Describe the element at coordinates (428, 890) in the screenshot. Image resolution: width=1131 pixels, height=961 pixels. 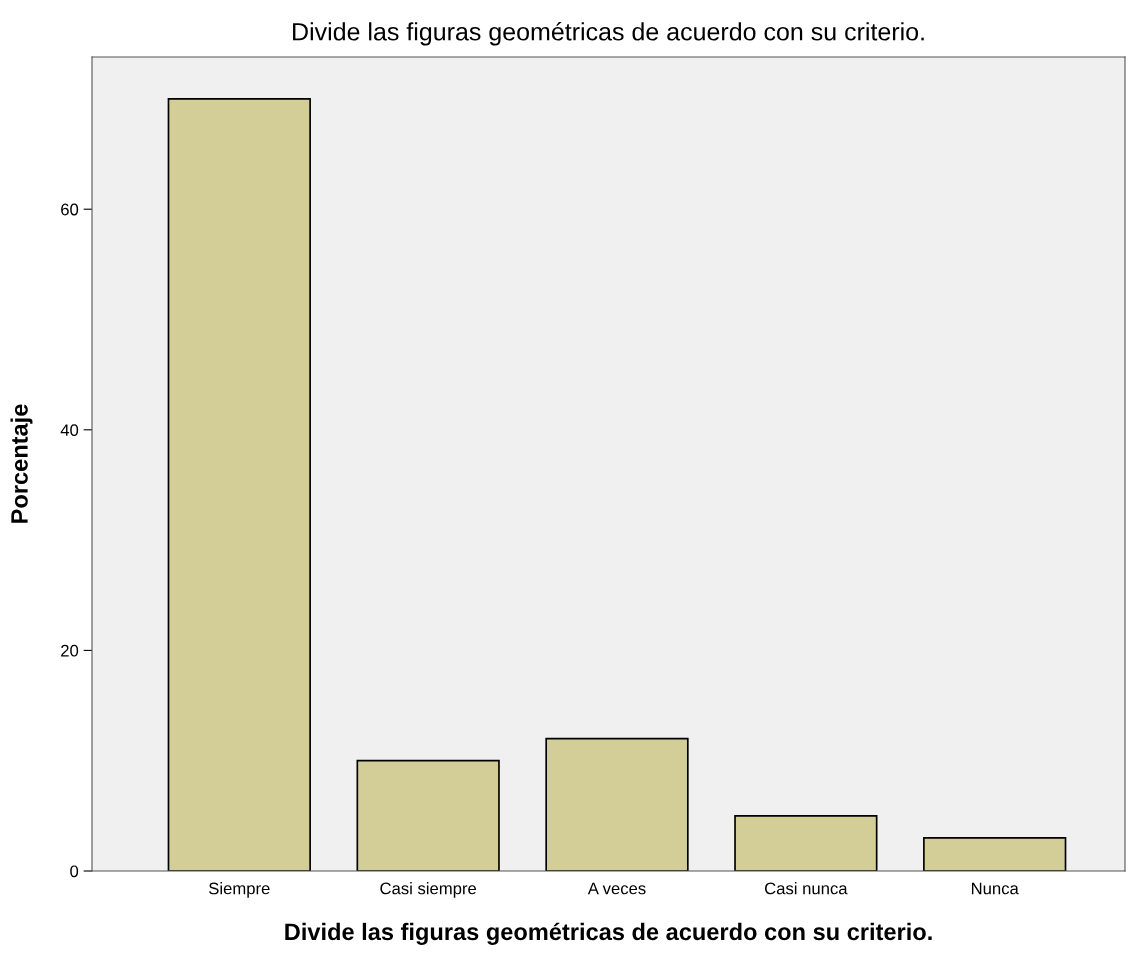
I see `x-tick-label: Casi siempre` at that location.